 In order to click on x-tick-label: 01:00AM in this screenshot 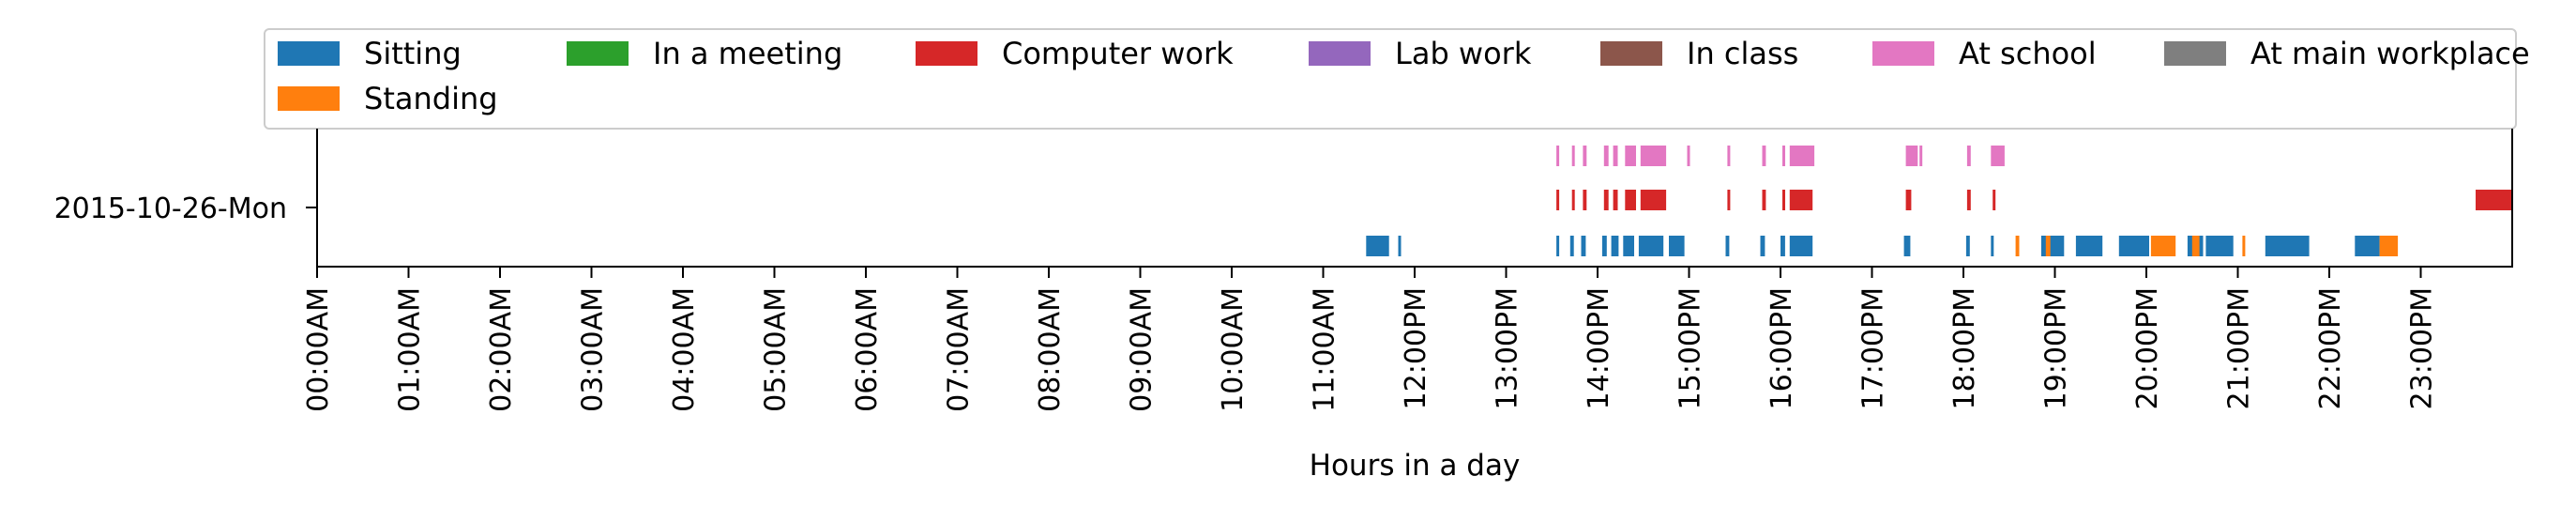, I will do `click(410, 350)`.